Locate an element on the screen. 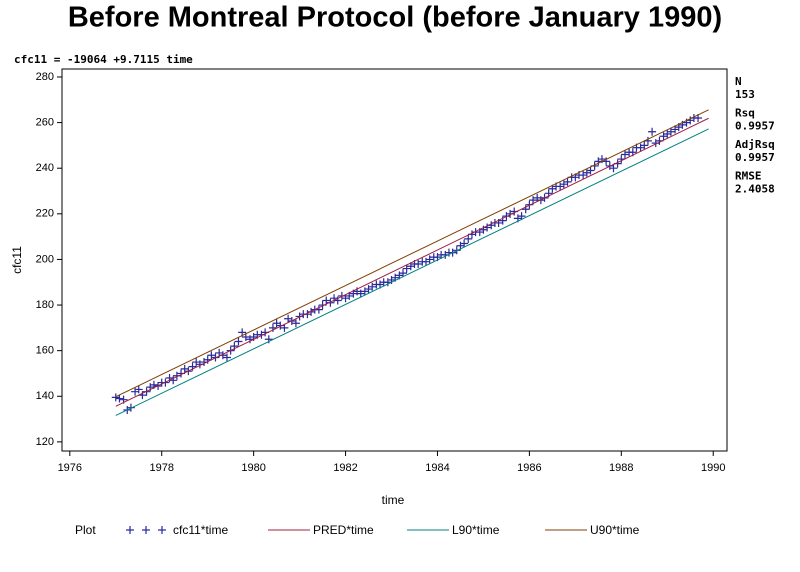 The image size is (800, 572). x-tick-label: 1988 is located at coordinates (621, 468).